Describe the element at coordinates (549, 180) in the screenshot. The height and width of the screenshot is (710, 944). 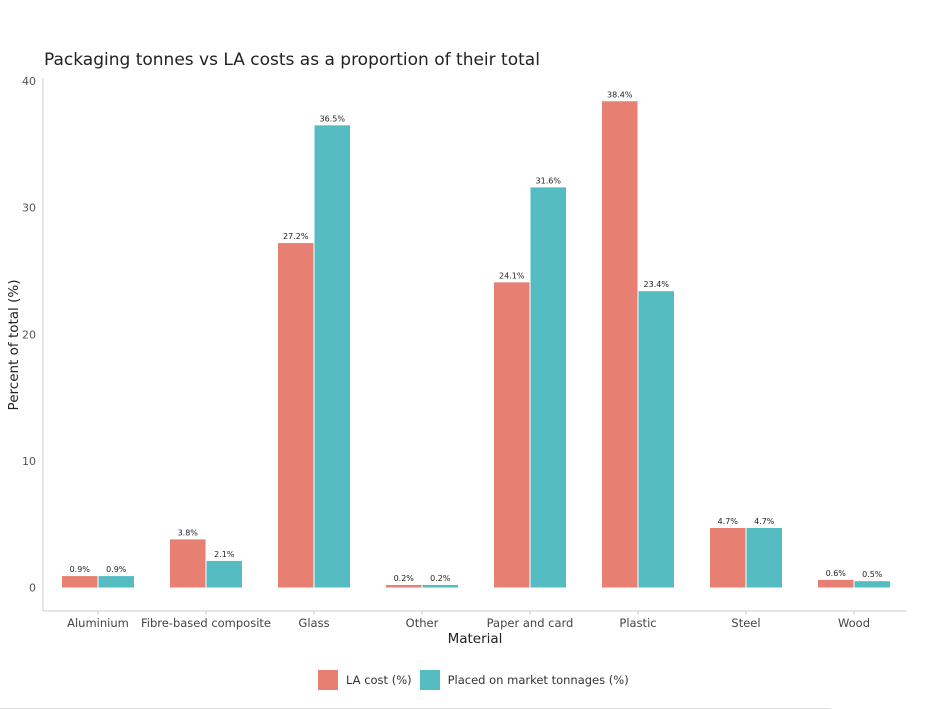
I see `data-label: 31.6%` at that location.